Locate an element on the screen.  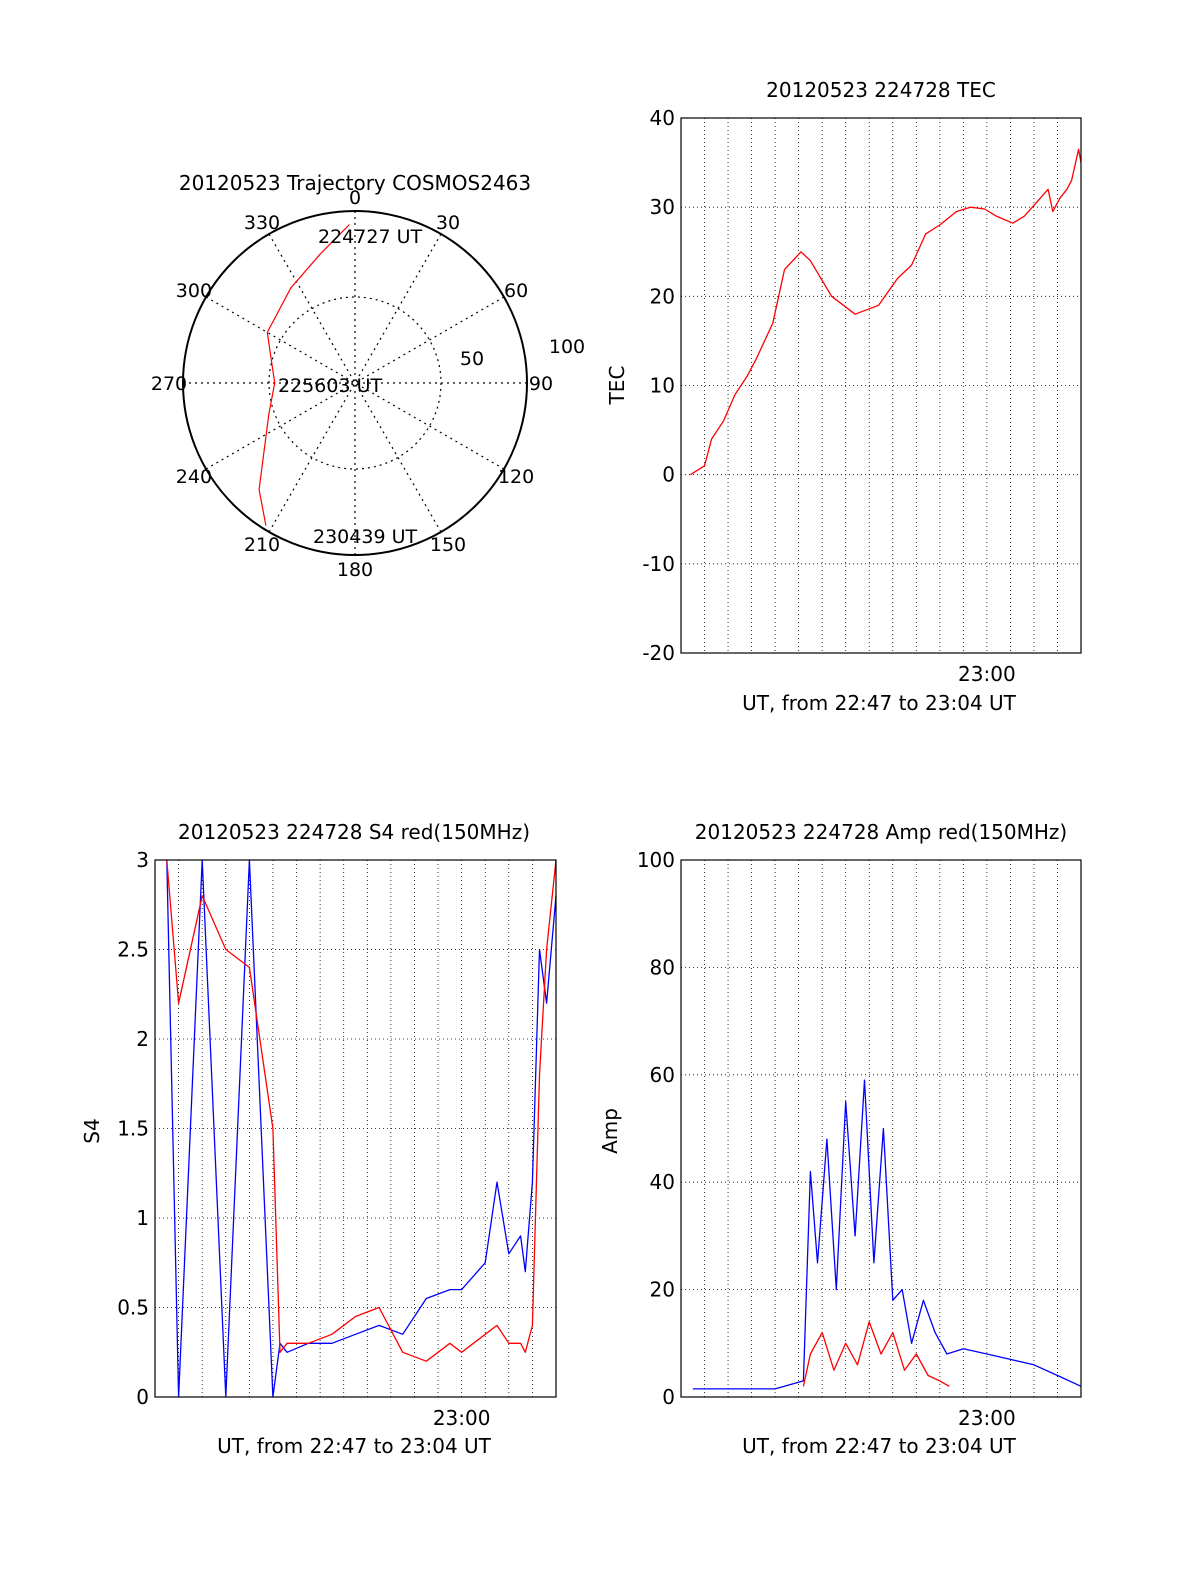
polar-angle-labels: 0 30 60 90 120 150 180 210 240 270 300 330 is located at coordinates (352, 384).